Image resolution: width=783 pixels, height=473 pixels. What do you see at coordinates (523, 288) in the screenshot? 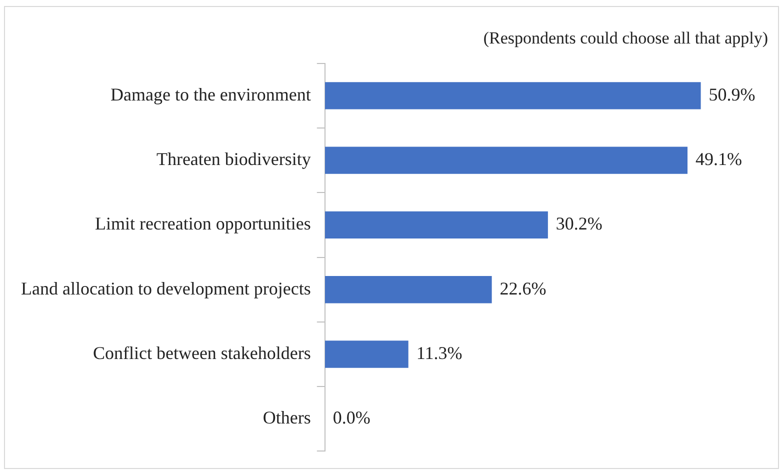
I see `data-label: 22.6%` at bounding box center [523, 288].